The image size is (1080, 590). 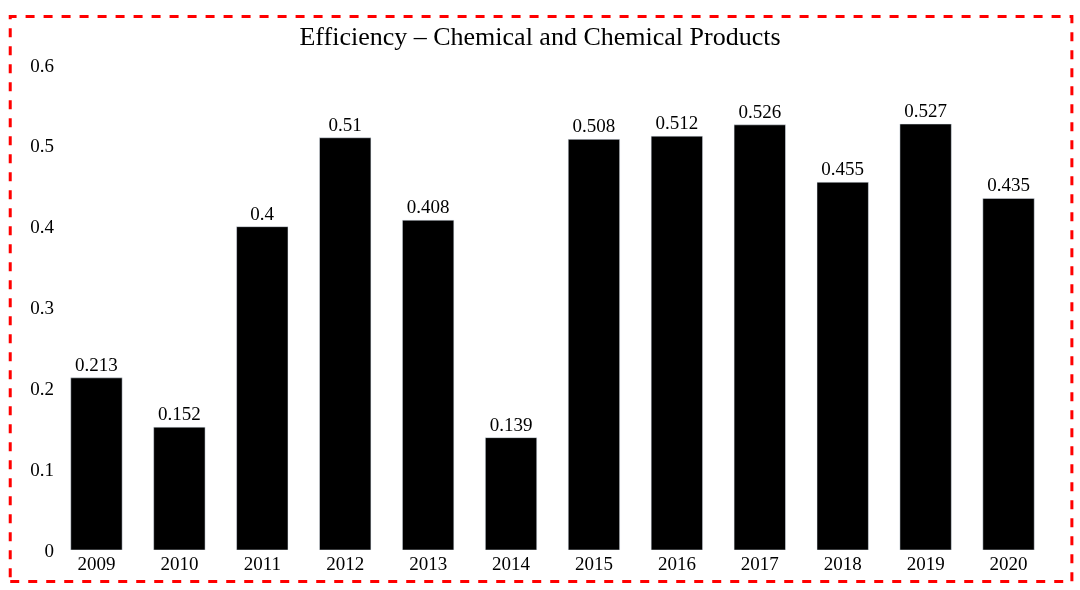 I want to click on y-tick-label: 0, so click(x=49, y=550).